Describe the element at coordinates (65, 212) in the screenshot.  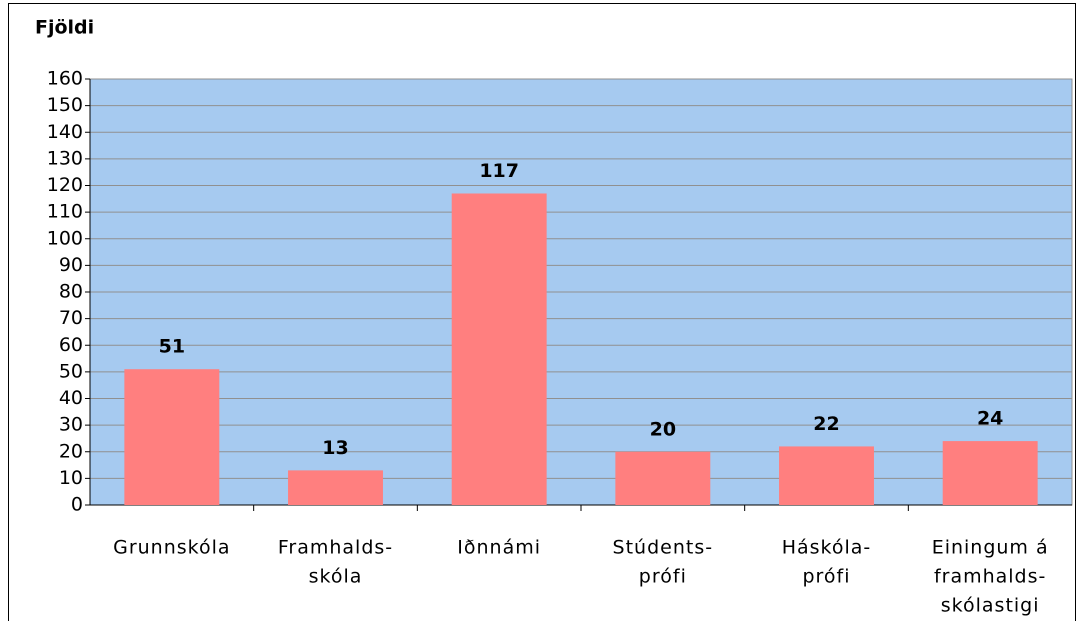
I see `y-tick-label: 110` at that location.